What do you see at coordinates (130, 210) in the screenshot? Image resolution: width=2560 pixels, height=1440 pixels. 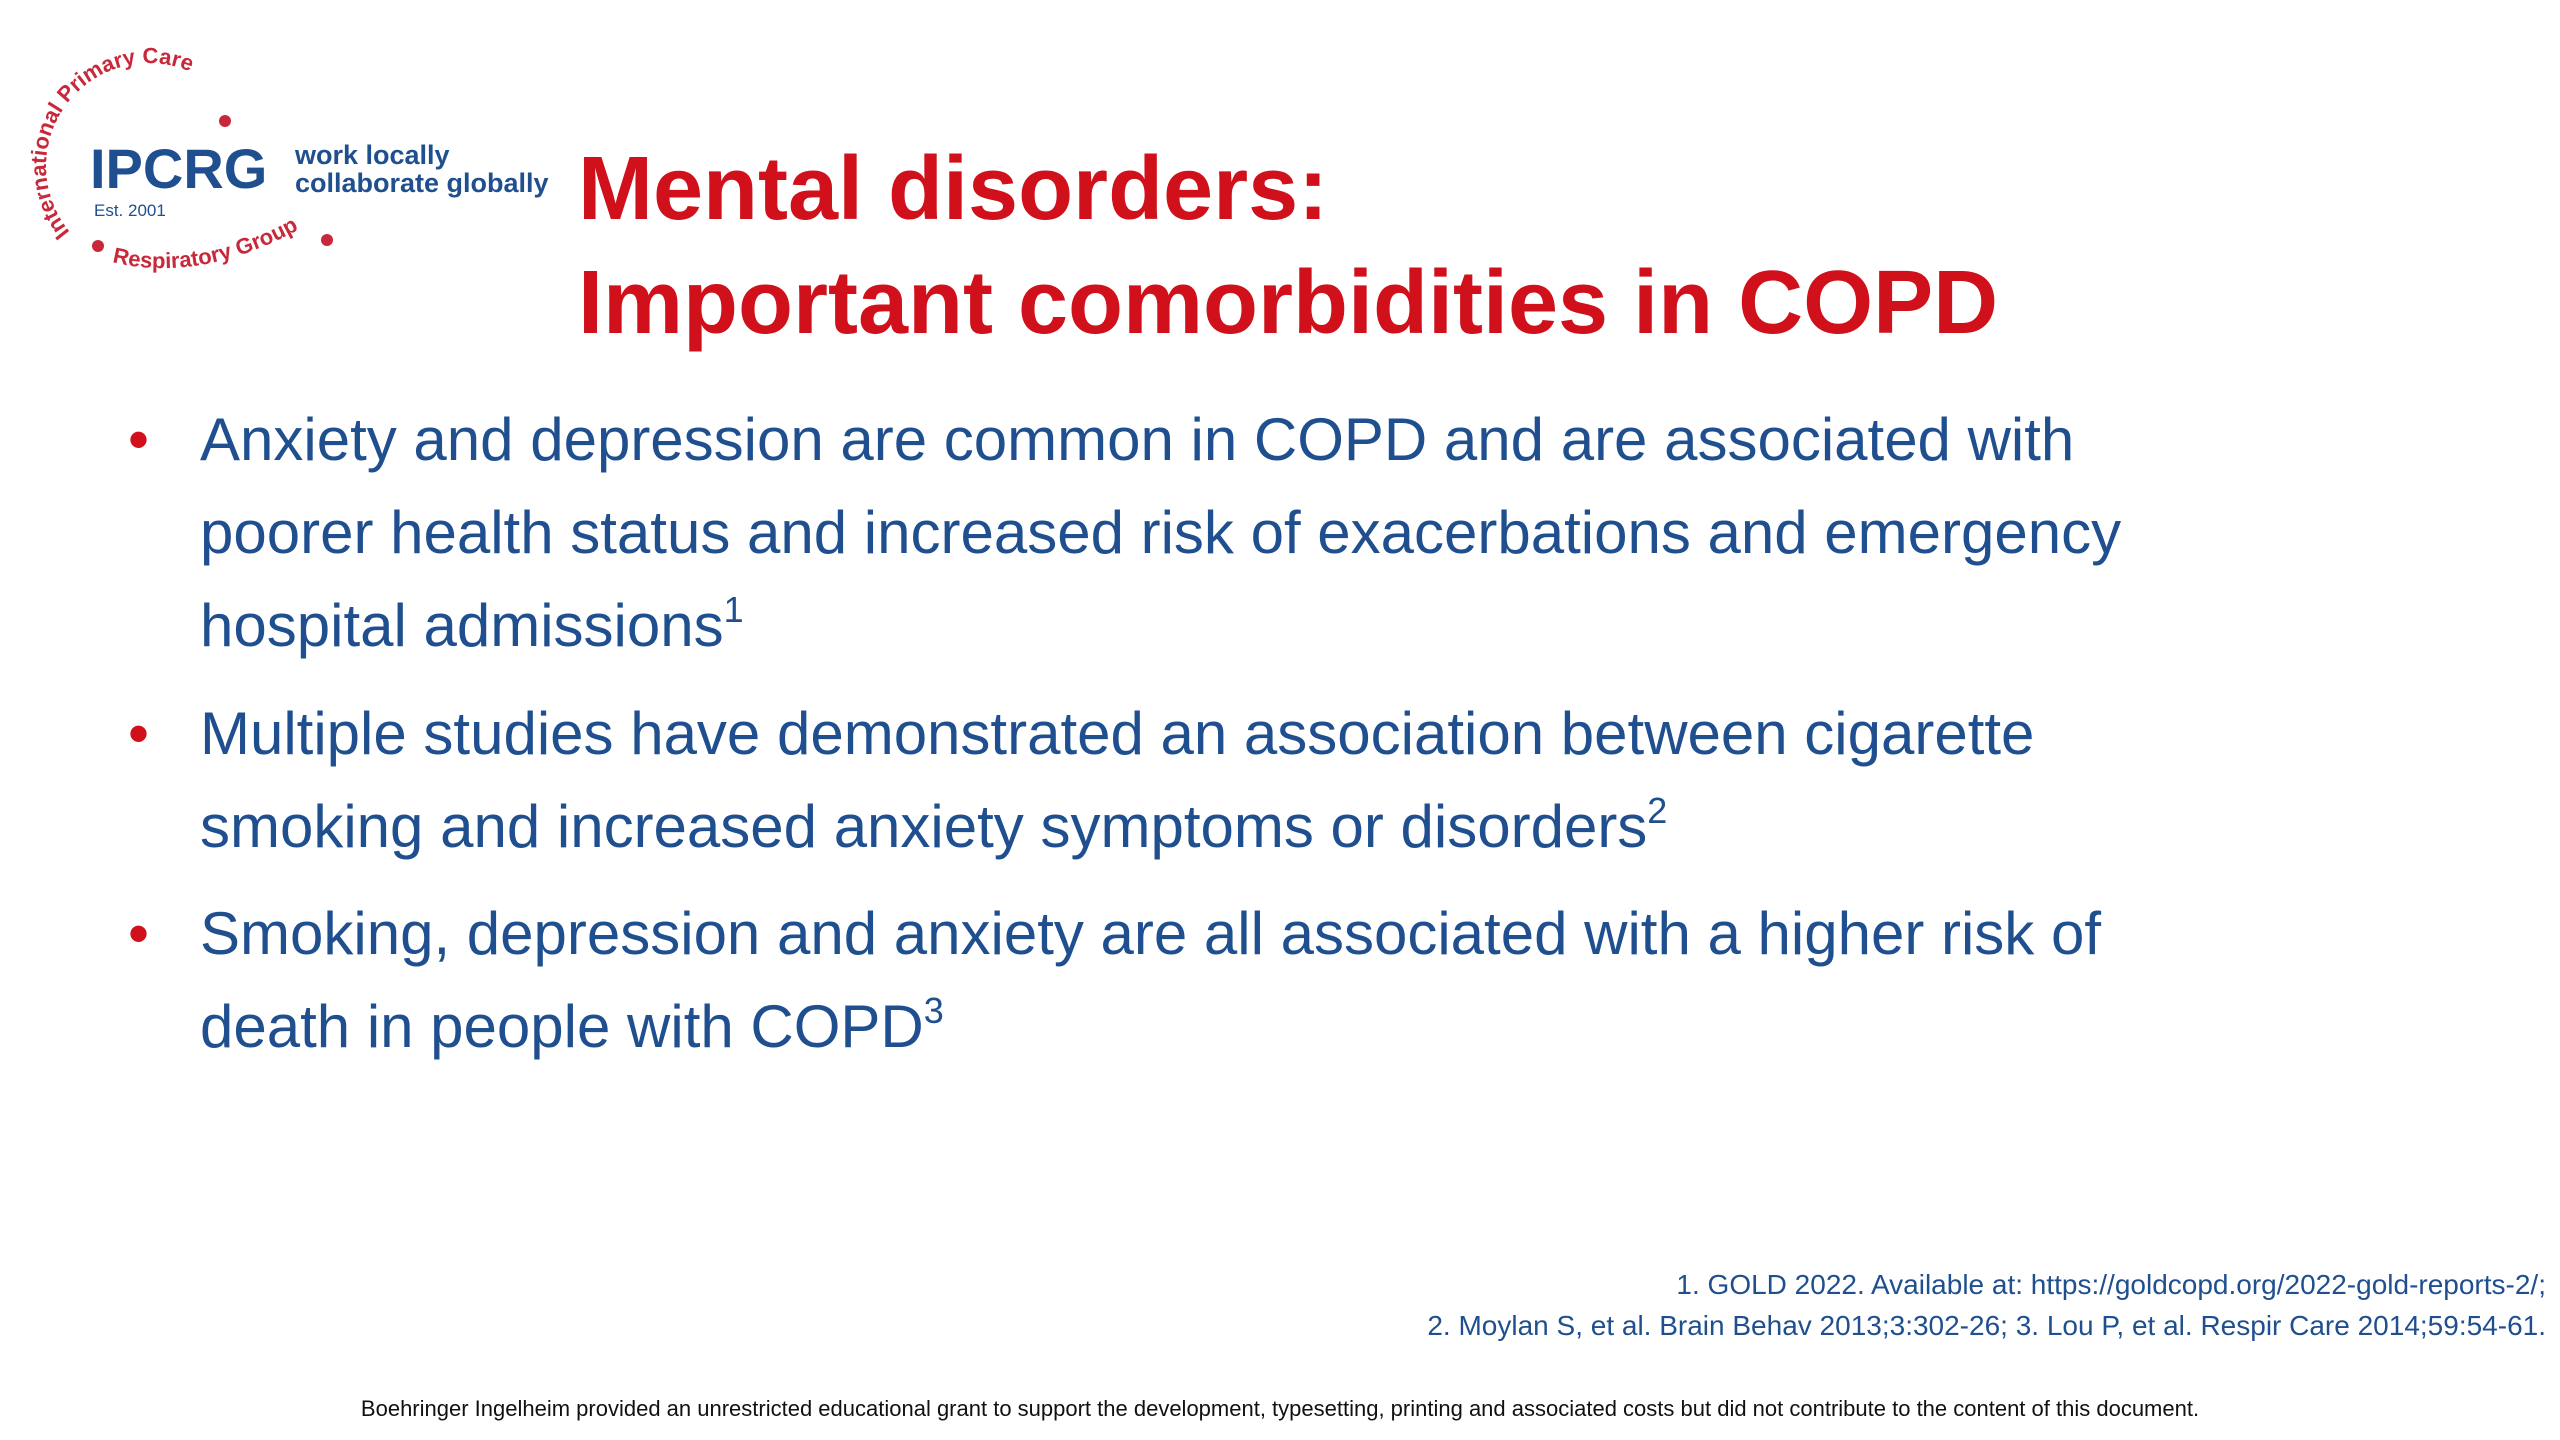 I see `logo-est: Est. 2001` at bounding box center [130, 210].